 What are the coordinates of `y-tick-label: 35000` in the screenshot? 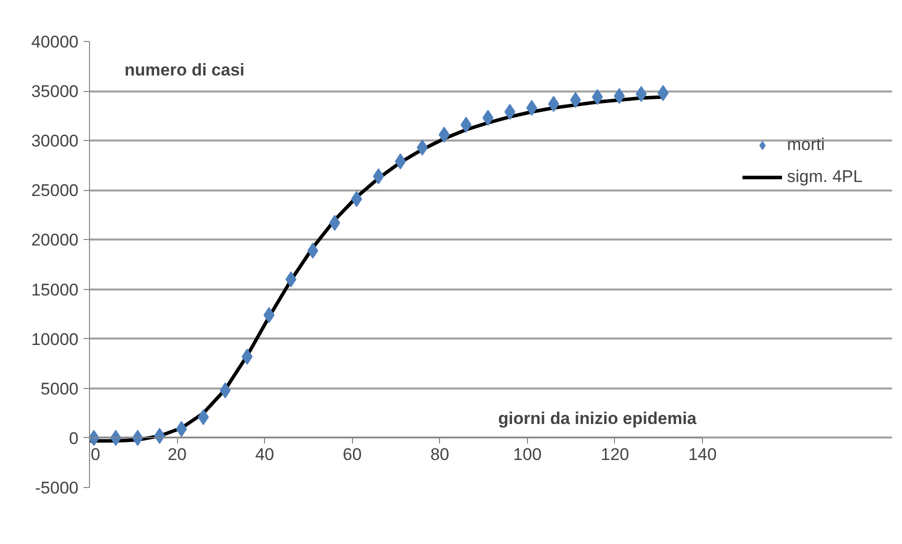 It's located at (55, 92).